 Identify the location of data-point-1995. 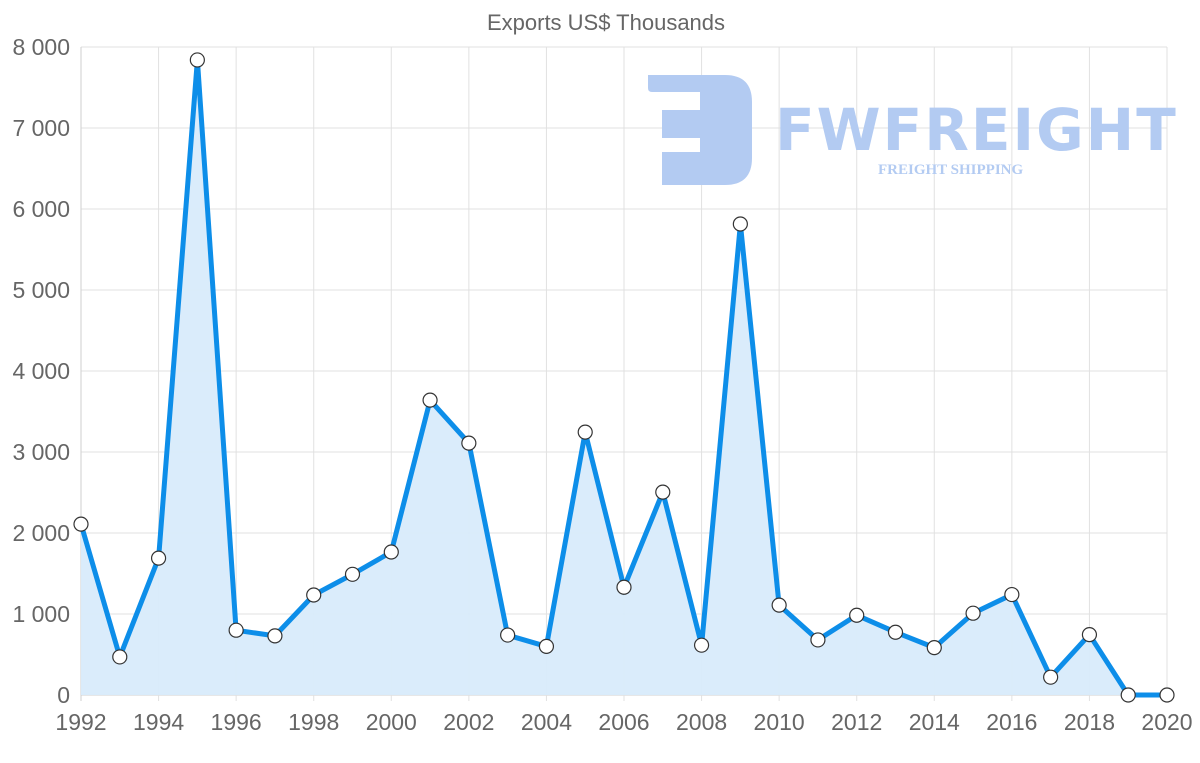
(197, 60).